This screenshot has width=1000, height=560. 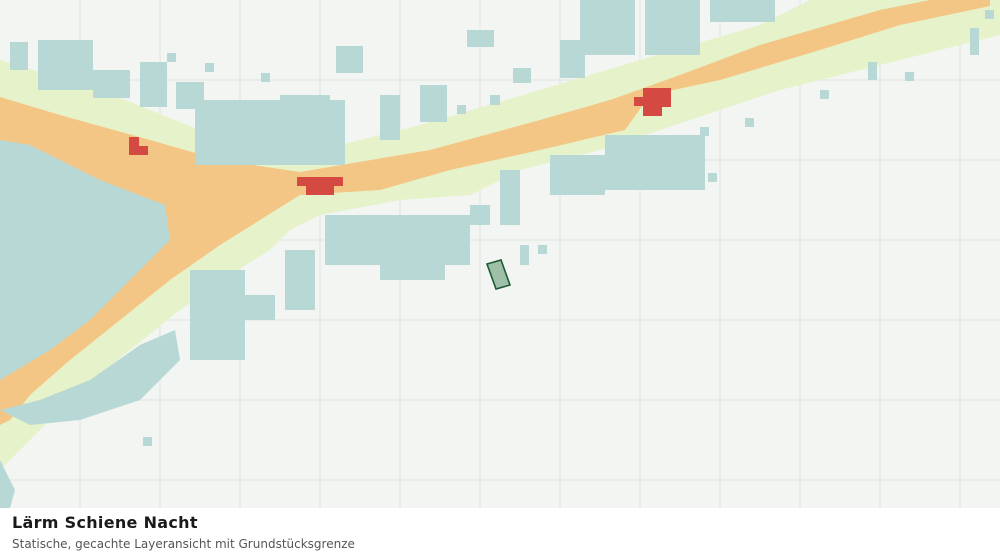 I want to click on noise-high-zone, so click(x=400, y=141).